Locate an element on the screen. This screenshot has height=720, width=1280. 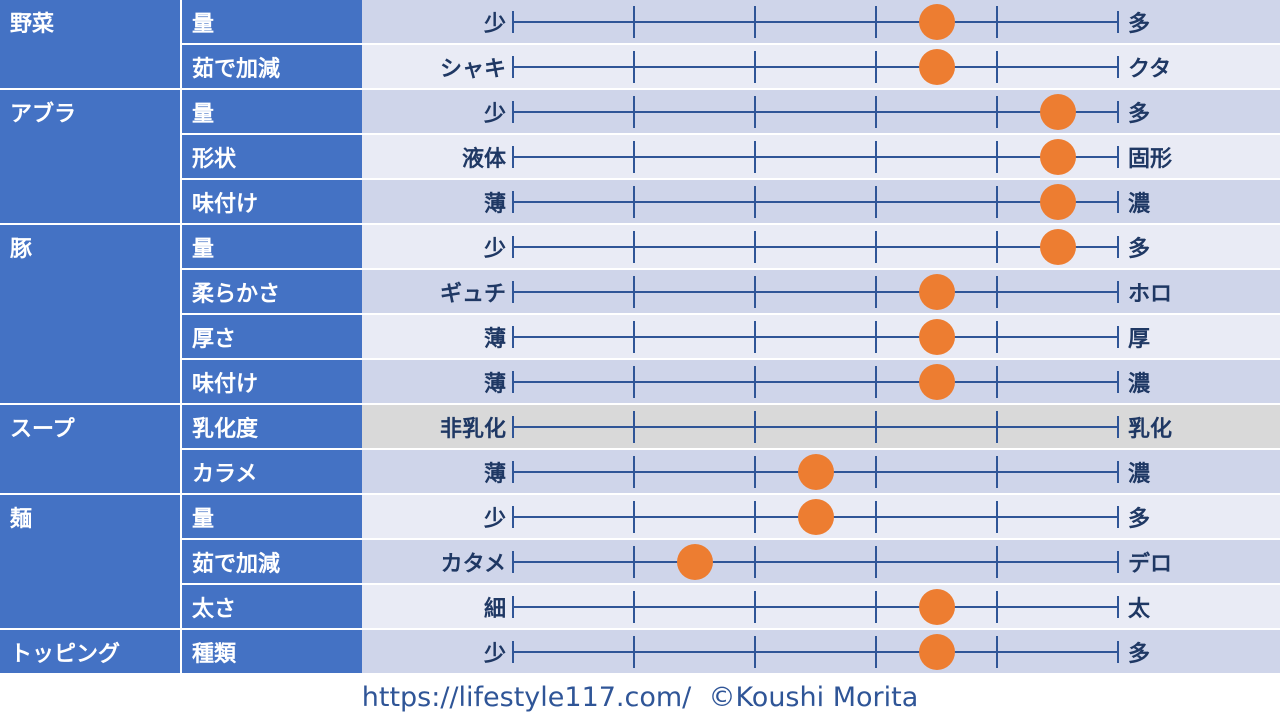
scale-max-label: クタ is located at coordinates (1150, 69).